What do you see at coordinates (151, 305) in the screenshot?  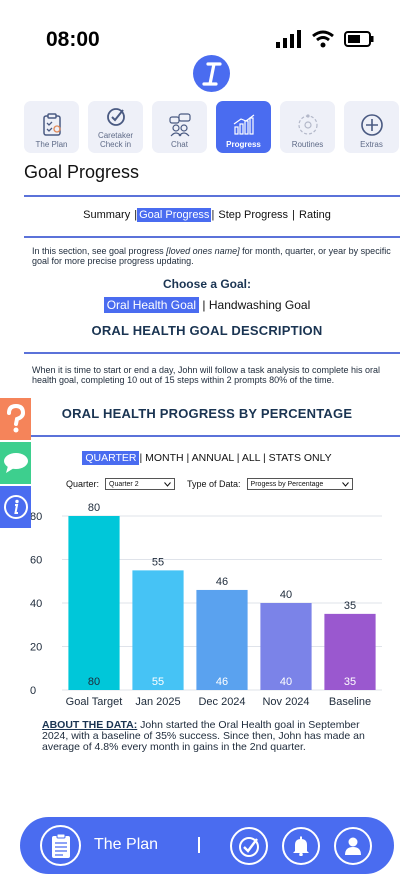 I see `goal-option-oral-health: Oral Health Goal` at bounding box center [151, 305].